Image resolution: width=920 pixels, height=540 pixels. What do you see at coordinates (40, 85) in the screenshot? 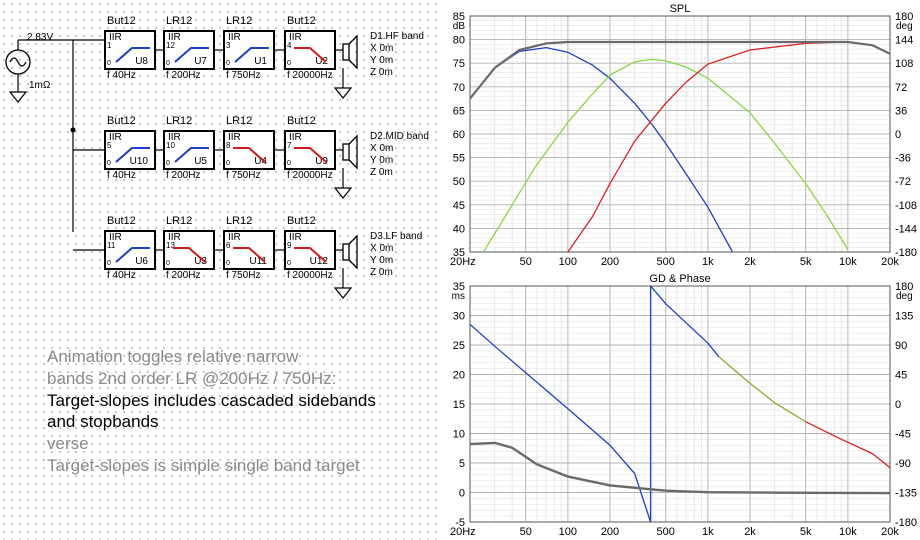
I see `source-resistance-label: 1mΩ` at bounding box center [40, 85].